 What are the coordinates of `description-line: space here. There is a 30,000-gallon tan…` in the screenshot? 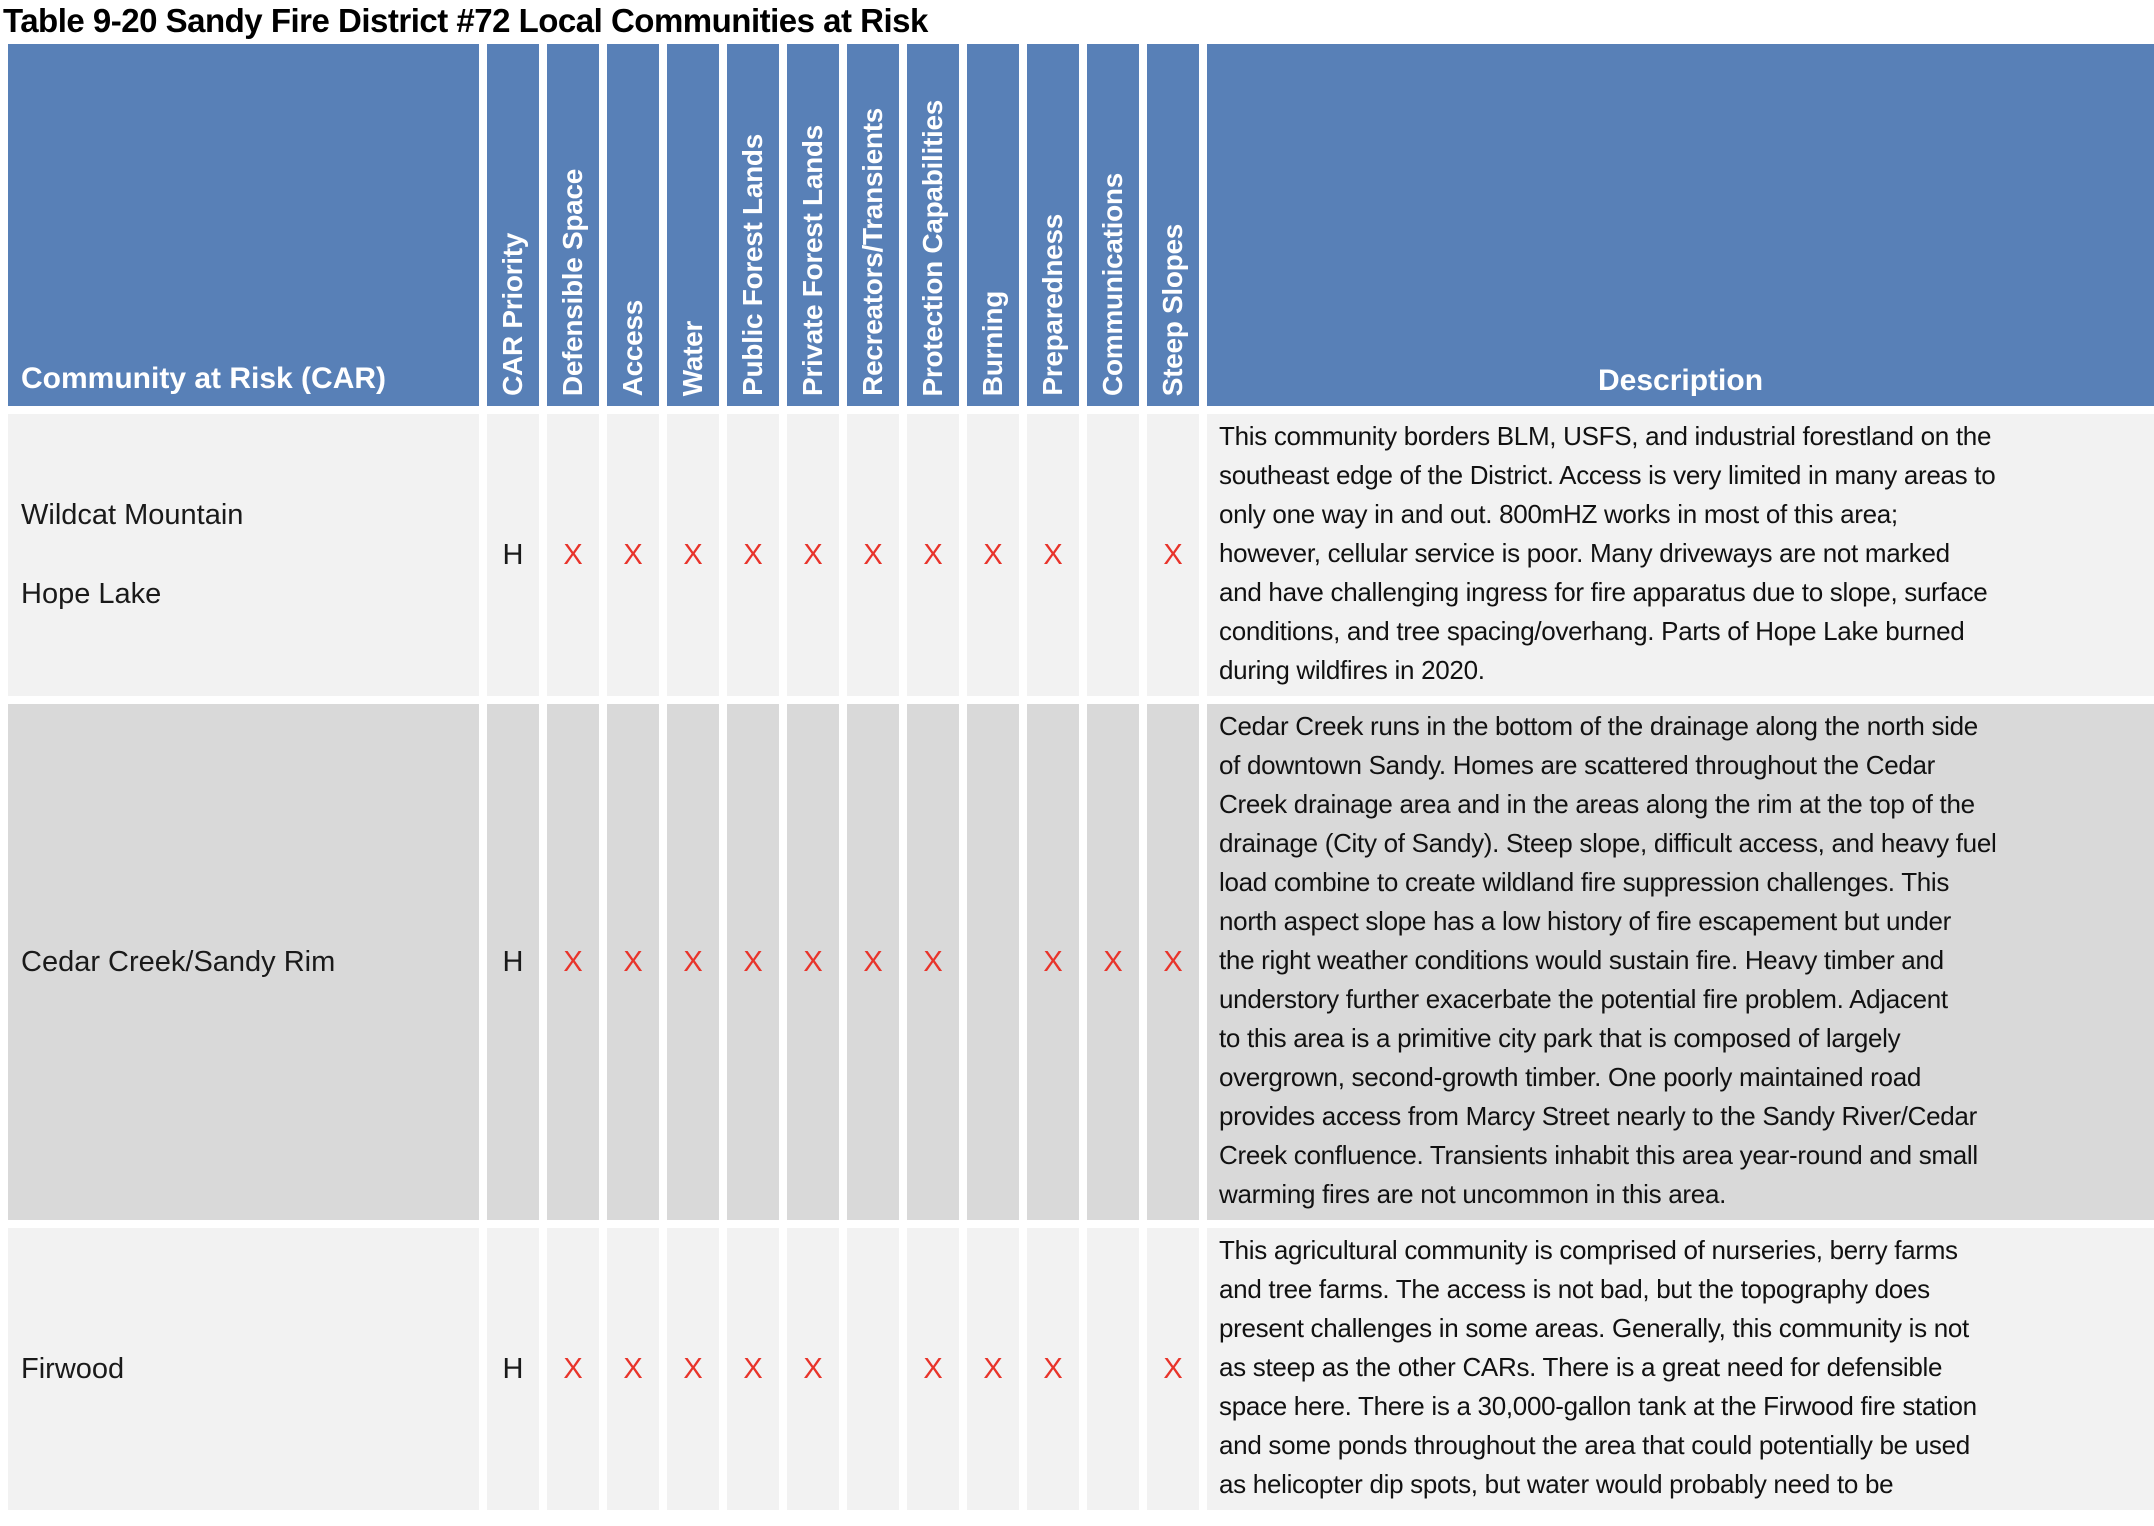 It's located at (1598, 1406).